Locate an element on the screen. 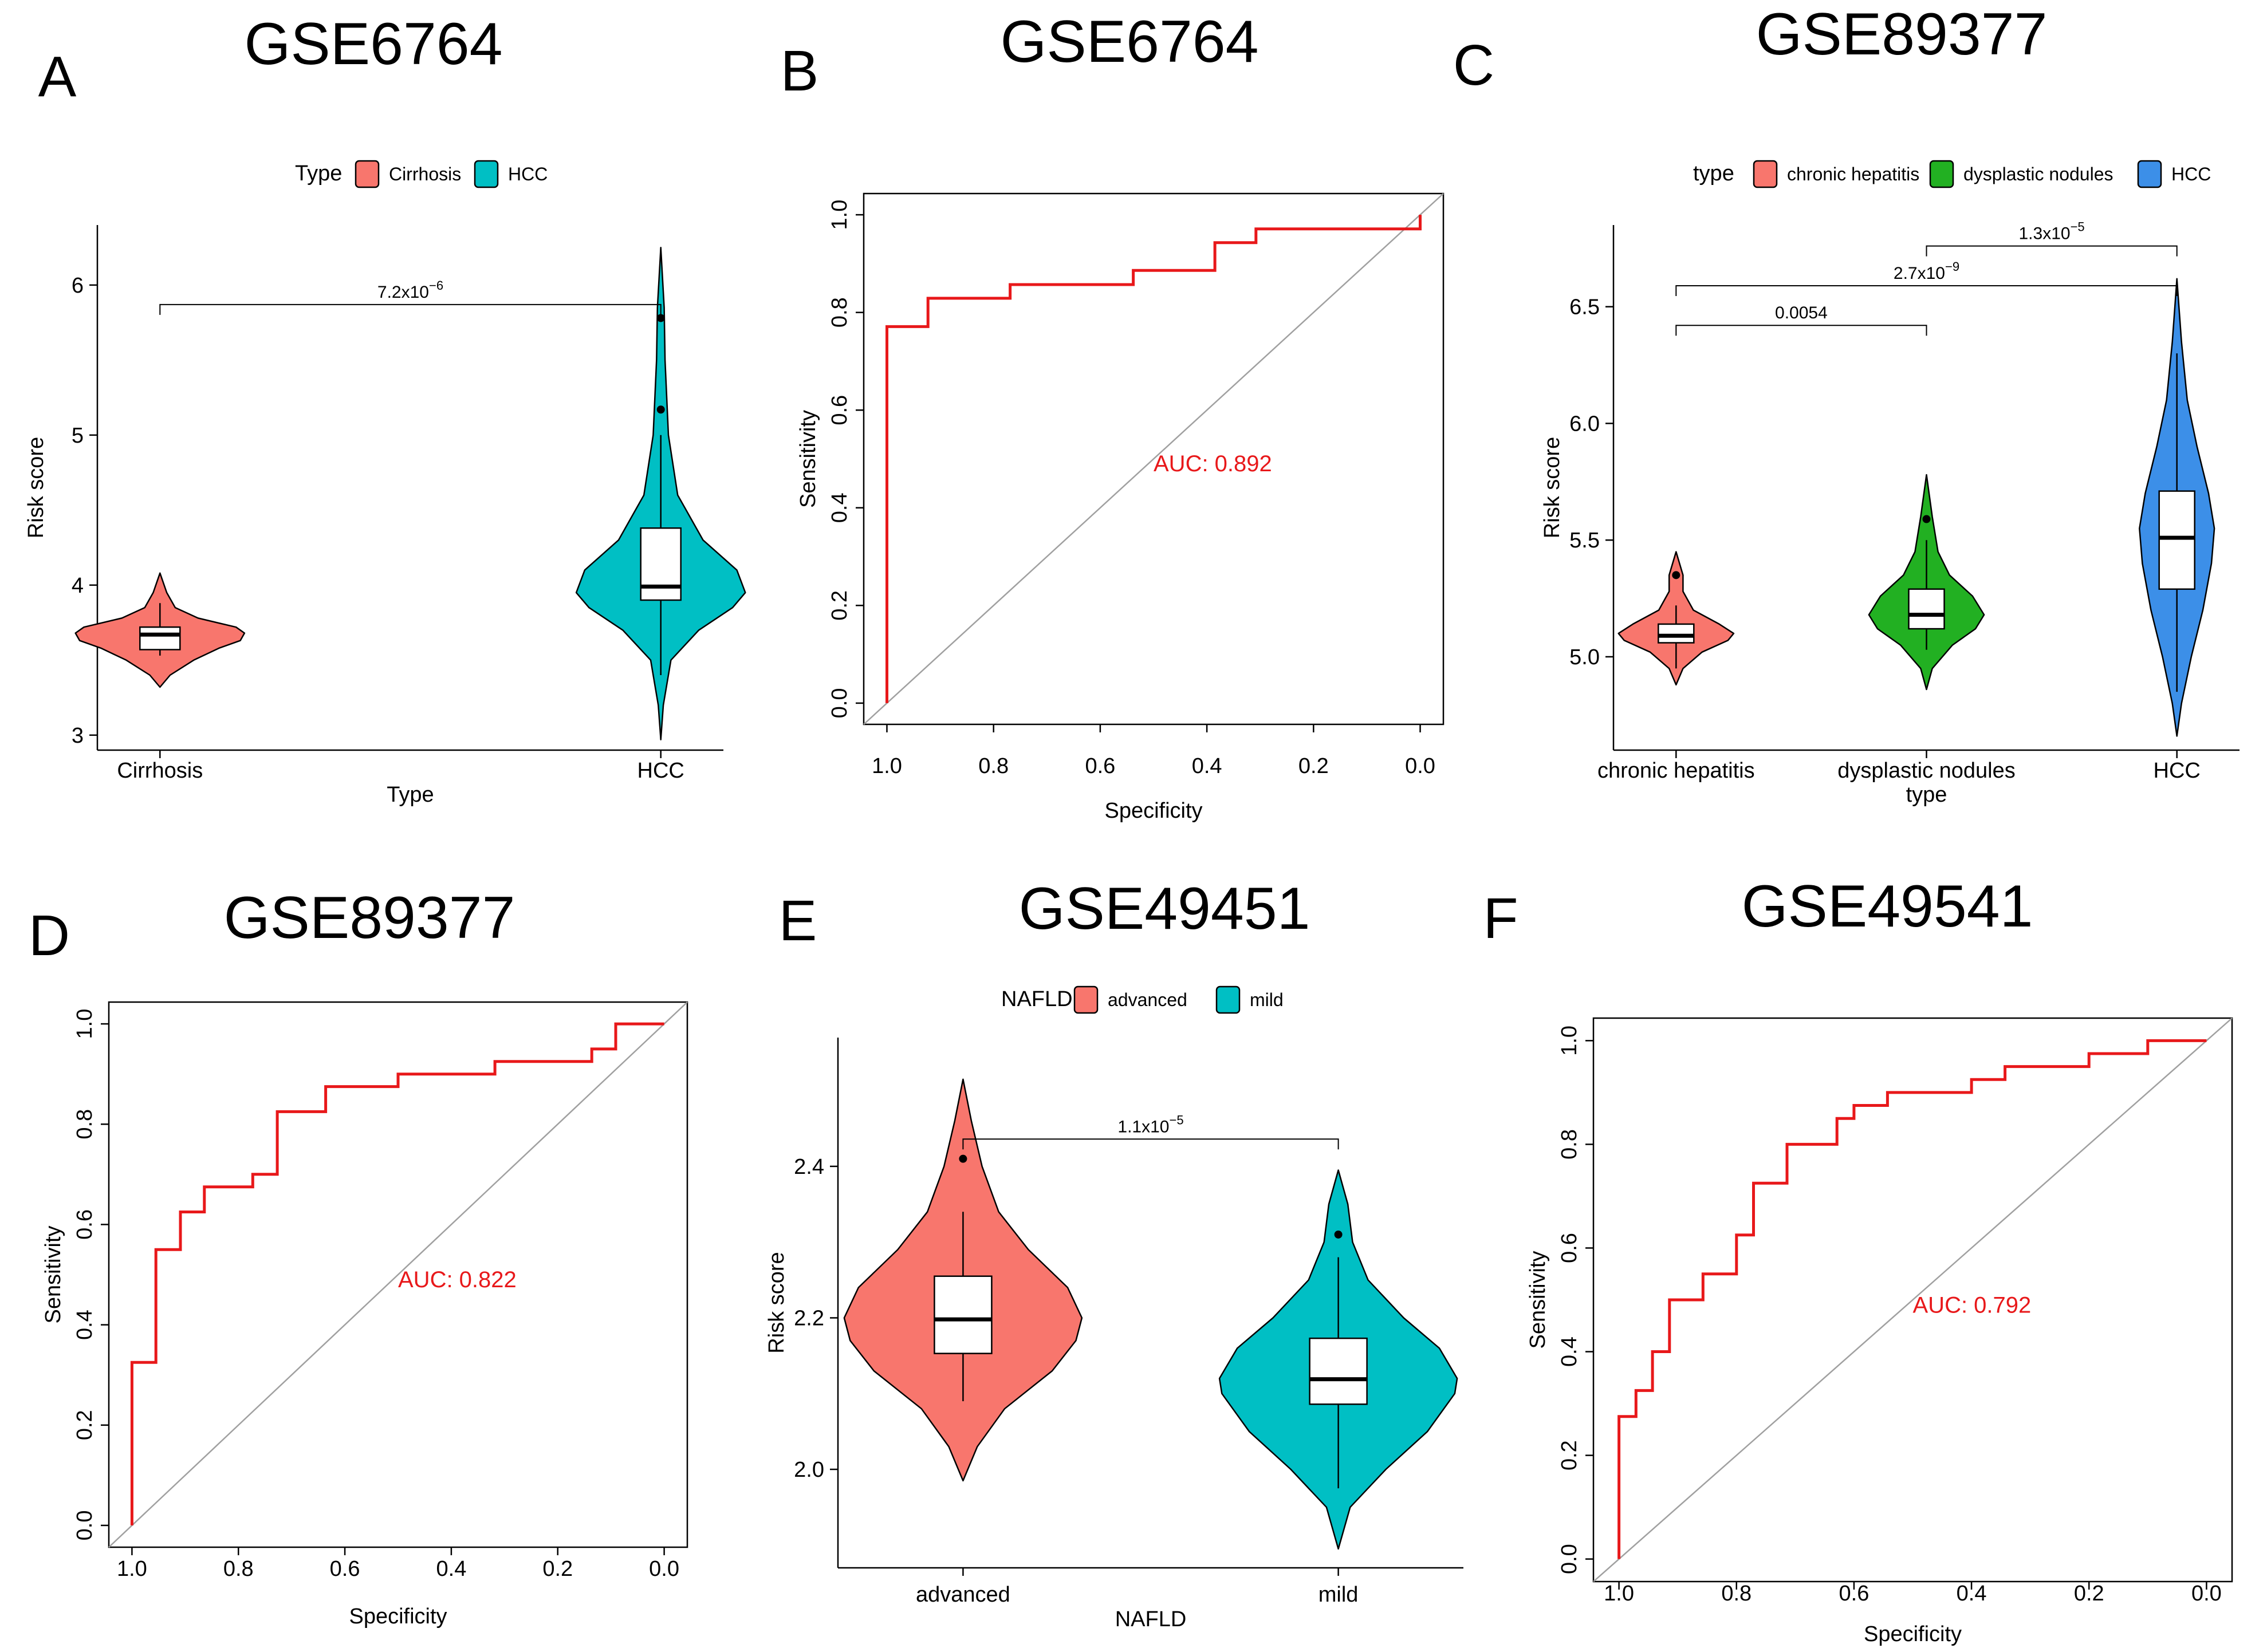  legend-label: mild is located at coordinates (1267, 1000).